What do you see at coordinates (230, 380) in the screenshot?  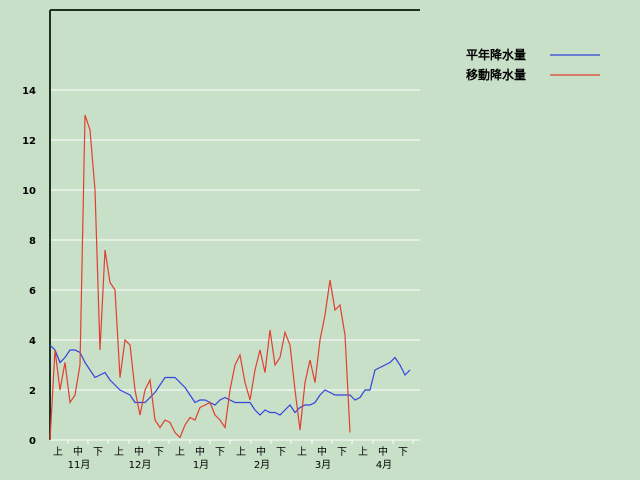 I see `series-line` at bounding box center [230, 380].